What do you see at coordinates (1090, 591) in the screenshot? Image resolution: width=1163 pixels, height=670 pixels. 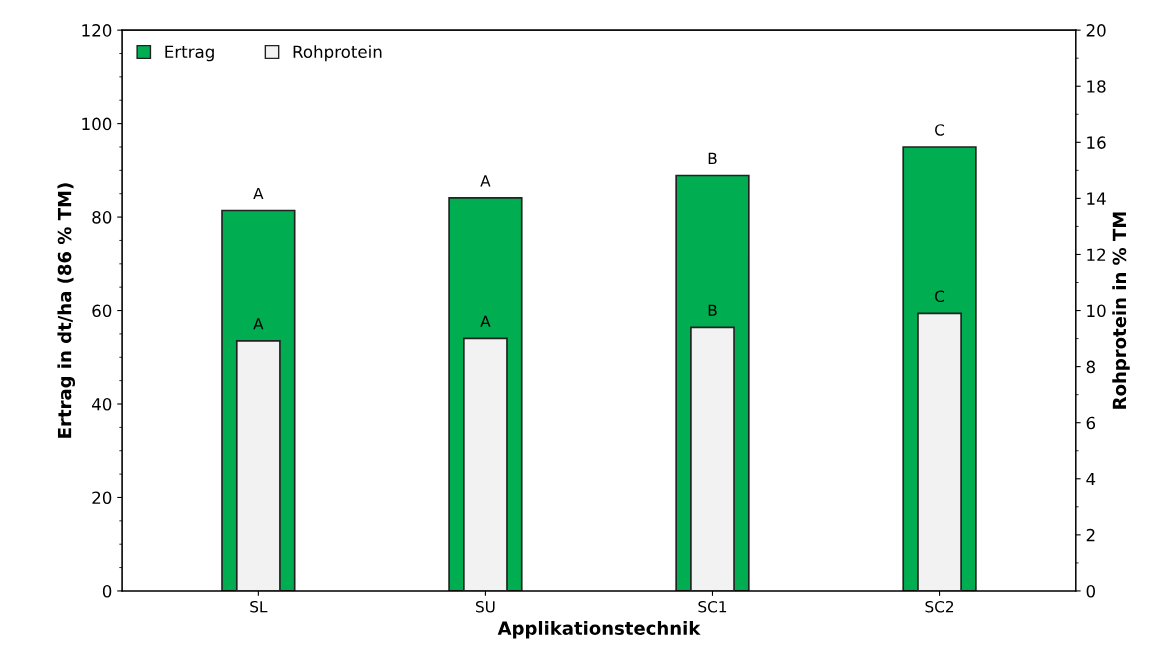 I see `y2-tick-label: 0` at bounding box center [1090, 591].